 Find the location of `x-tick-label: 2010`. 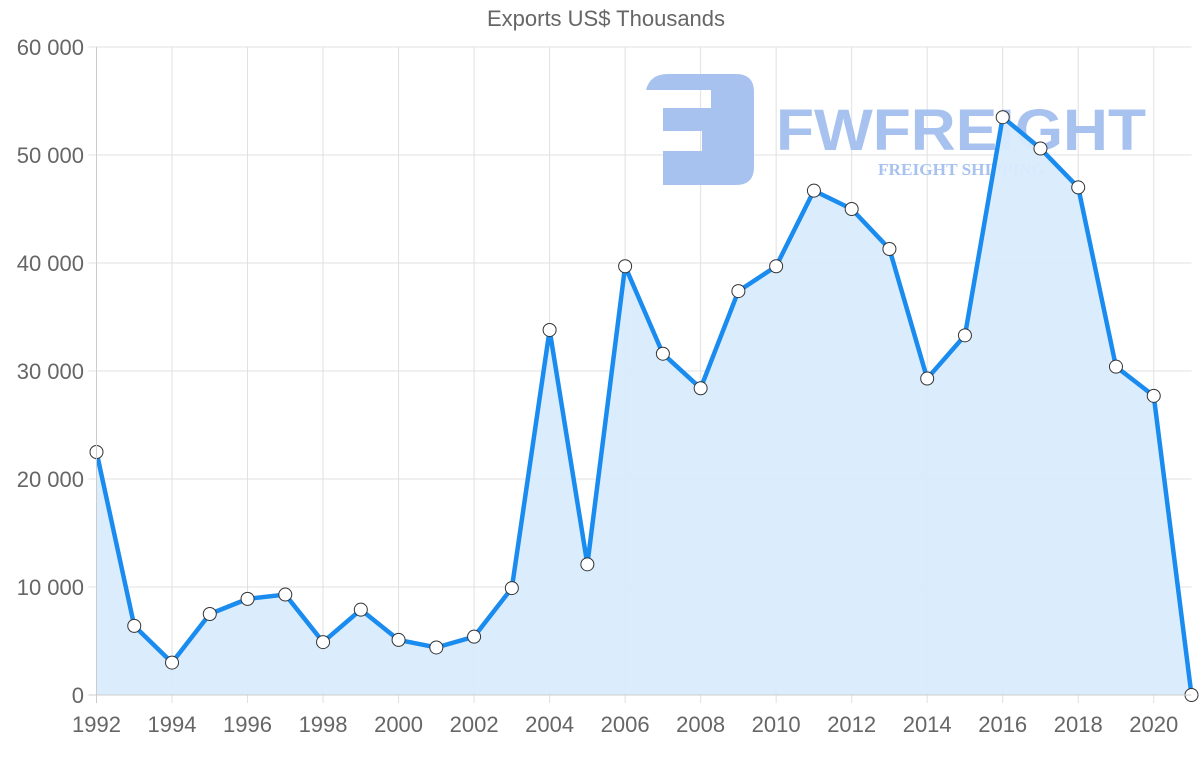

x-tick-label: 2010 is located at coordinates (776, 724).